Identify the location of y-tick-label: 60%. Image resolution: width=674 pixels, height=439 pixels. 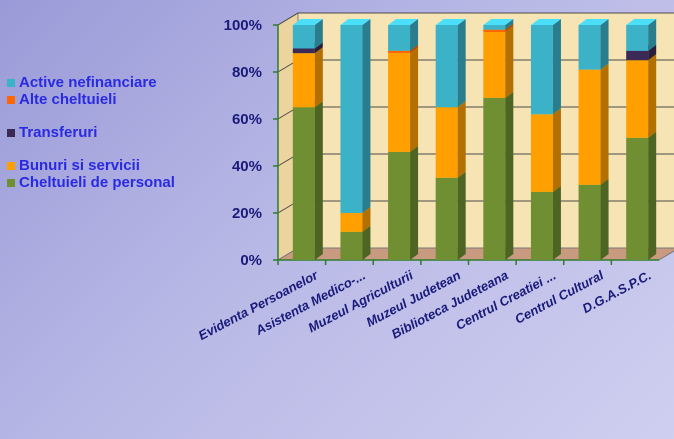
(247, 119).